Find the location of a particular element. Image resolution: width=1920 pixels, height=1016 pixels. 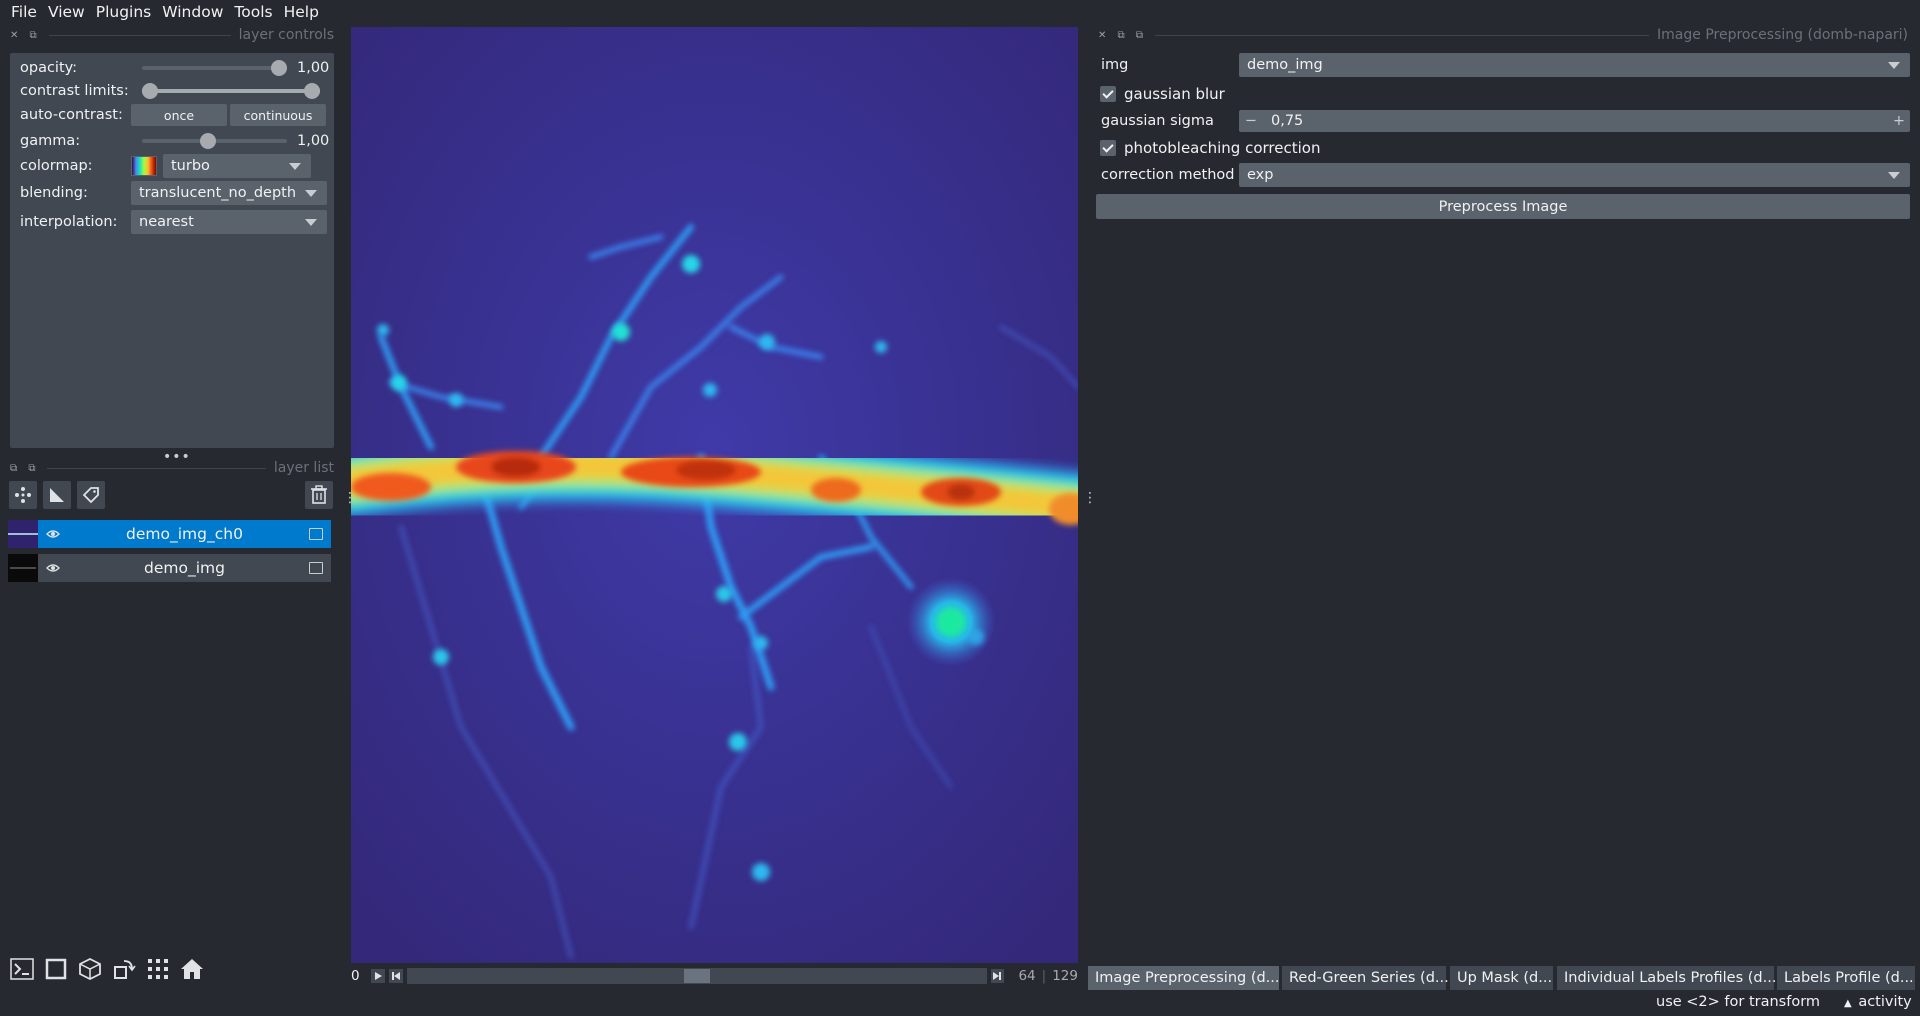

opacity-row: opacity: 1,00 is located at coordinates (175, 68).